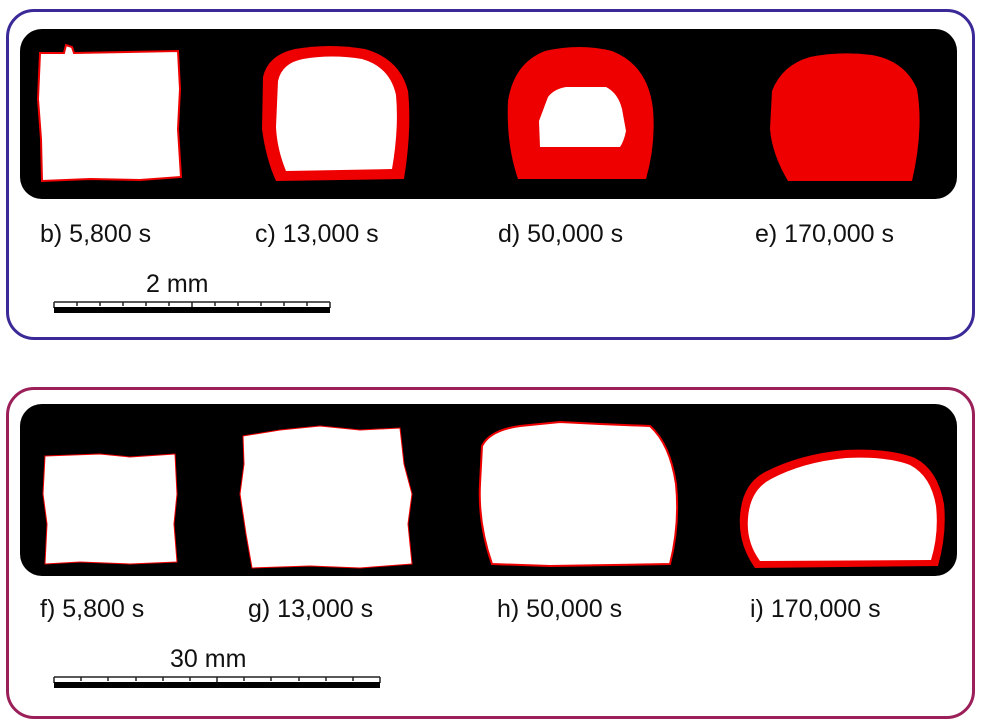 Image resolution: width=983 pixels, height=728 pixels. What do you see at coordinates (311, 609) in the screenshot?
I see `label-g: g) 13,000 s` at bounding box center [311, 609].